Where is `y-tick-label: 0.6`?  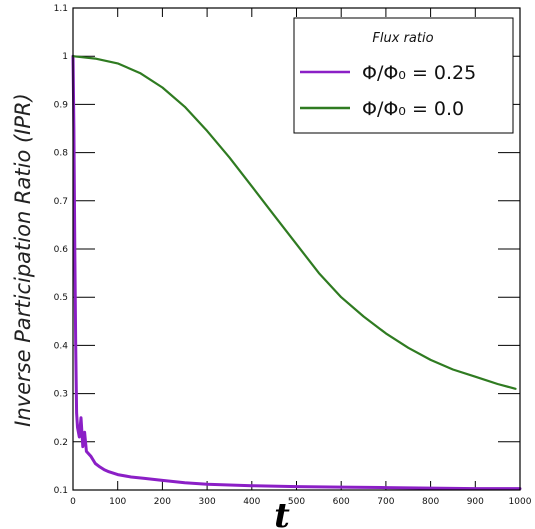 y-tick-label: 0.6 is located at coordinates (61, 250).